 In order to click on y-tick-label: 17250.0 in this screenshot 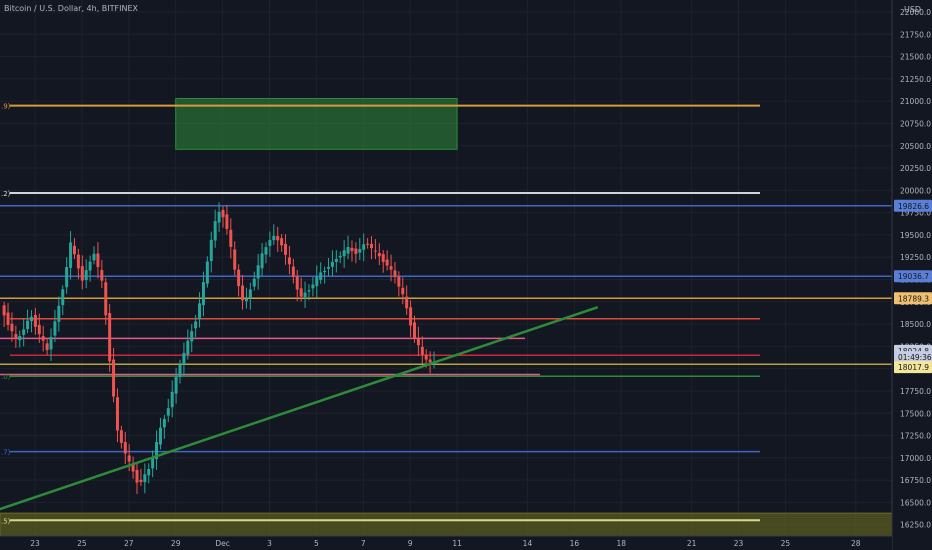, I will do `click(915, 436)`.